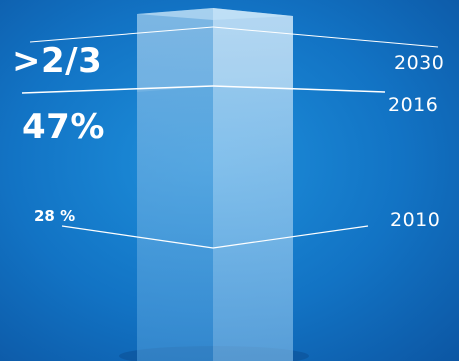 This screenshot has width=459, height=361. What do you see at coordinates (415, 220) in the screenshot?
I see `year-2010: 2010` at bounding box center [415, 220].